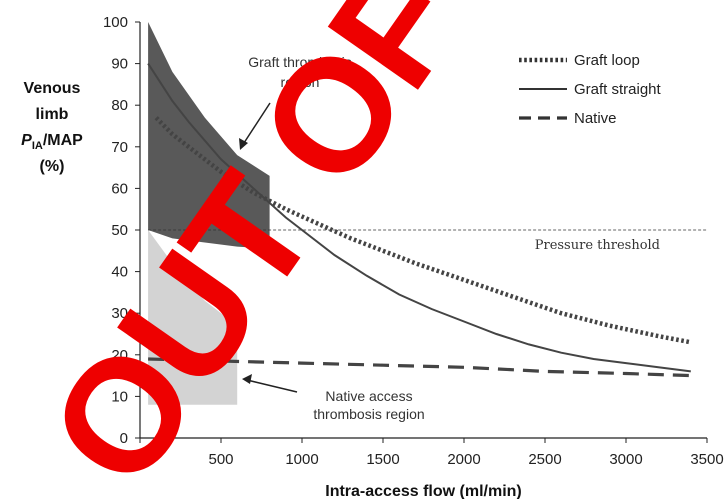 The width and height of the screenshot is (728, 499). Describe the element at coordinates (463, 459) in the screenshot. I see `x-tick-label: 2000` at that location.